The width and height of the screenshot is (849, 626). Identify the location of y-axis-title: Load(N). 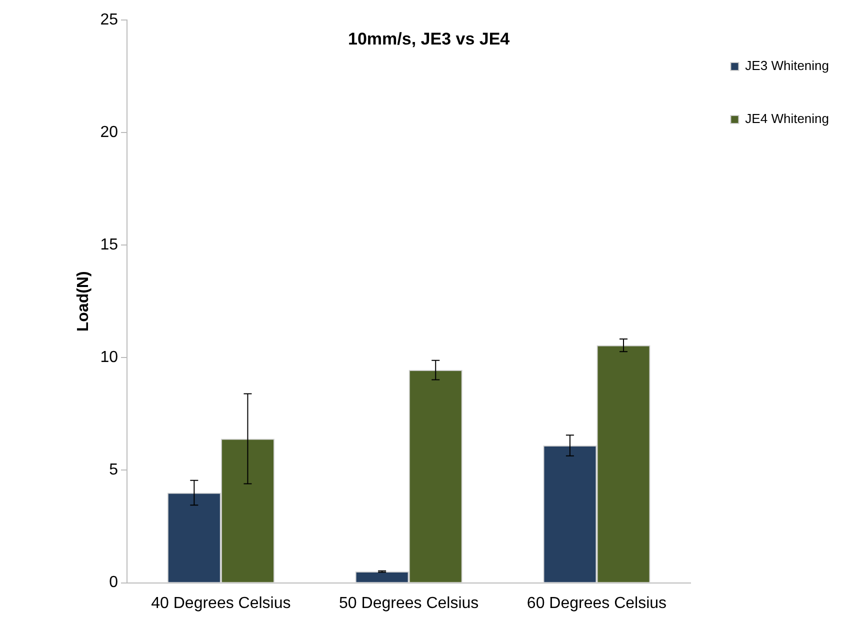
(83, 301).